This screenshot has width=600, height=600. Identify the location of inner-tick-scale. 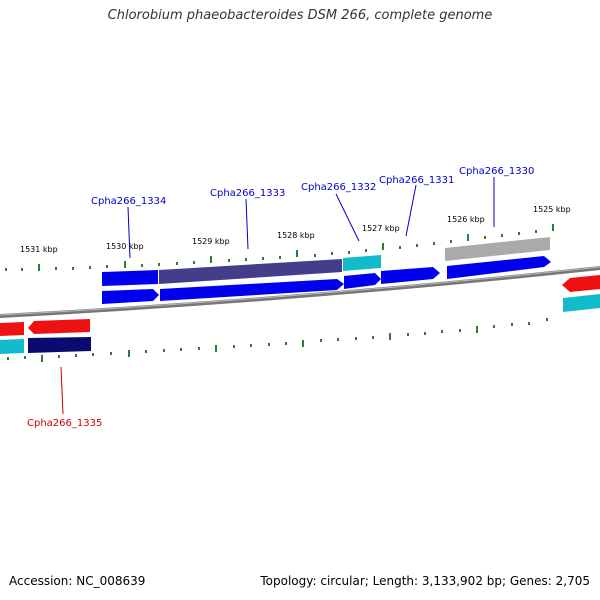
(277, 340).